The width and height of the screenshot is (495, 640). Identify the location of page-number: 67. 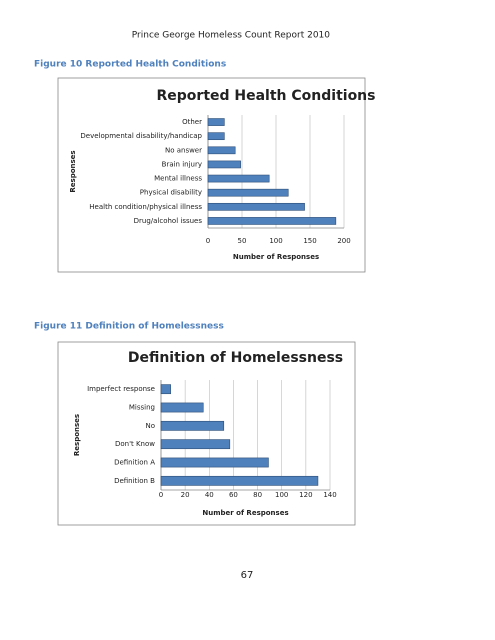
(247, 575).